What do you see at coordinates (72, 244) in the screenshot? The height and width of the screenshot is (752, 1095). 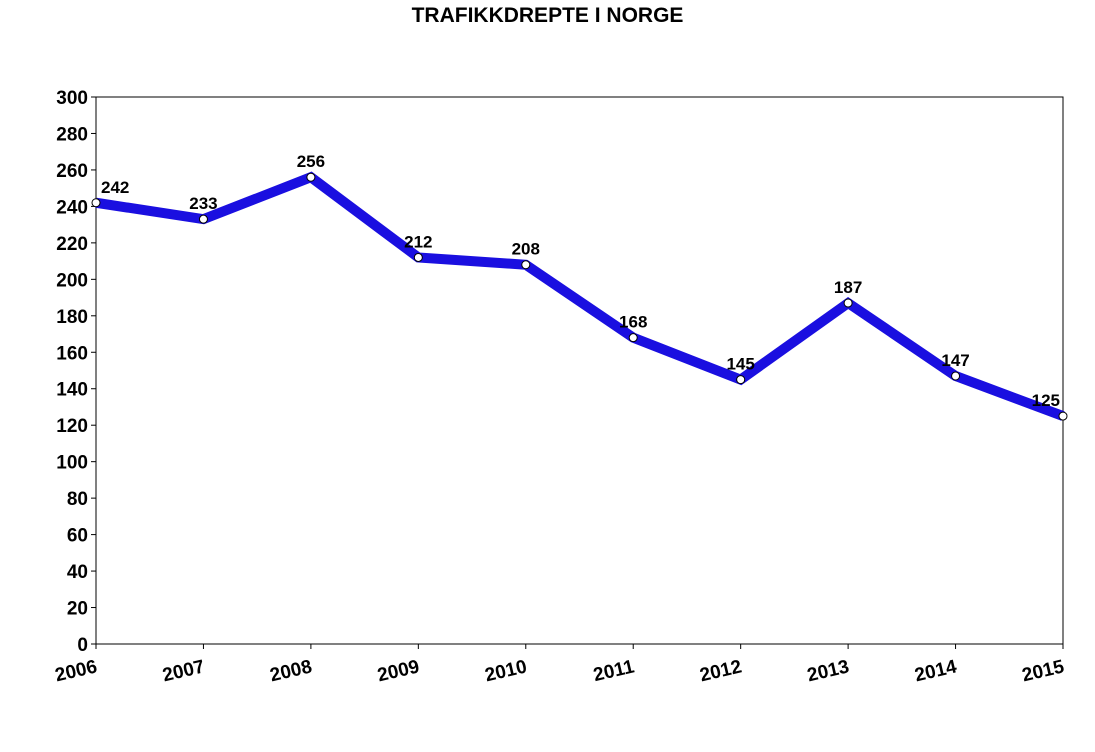 I see `y-tick-label: 220` at bounding box center [72, 244].